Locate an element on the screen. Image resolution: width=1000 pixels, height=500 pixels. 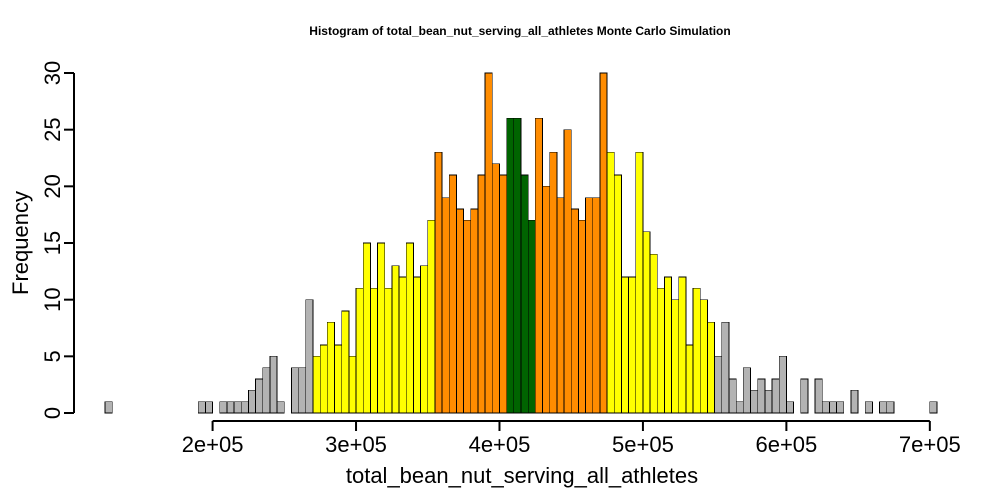
x-axis-title: total_bean_nut_serving_all_athletes is located at coordinates (522, 475).